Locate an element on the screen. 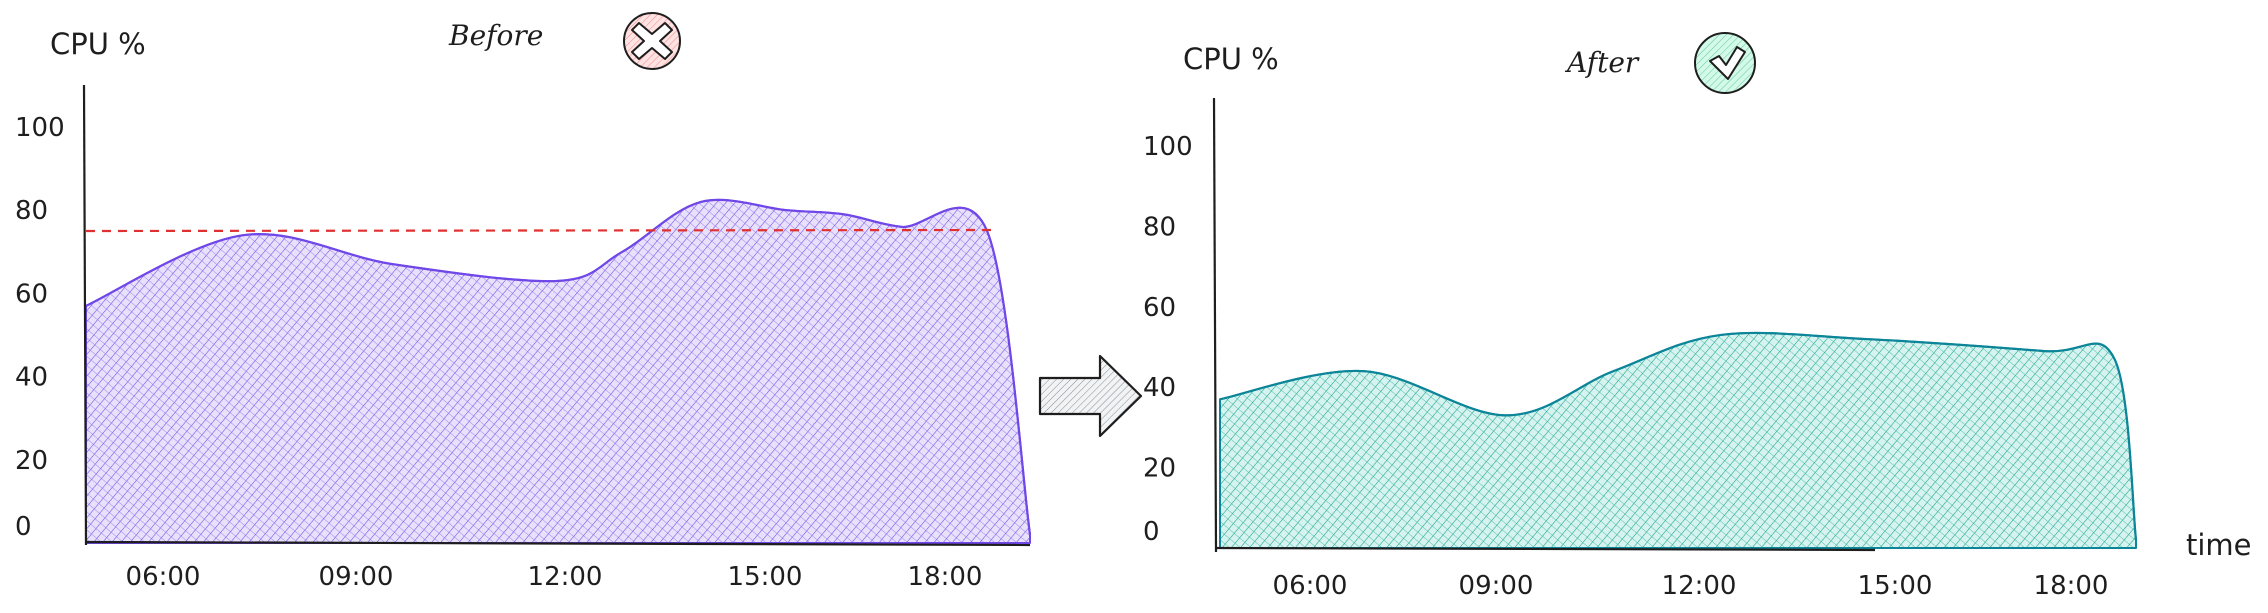  series-line is located at coordinates (1678, 436).